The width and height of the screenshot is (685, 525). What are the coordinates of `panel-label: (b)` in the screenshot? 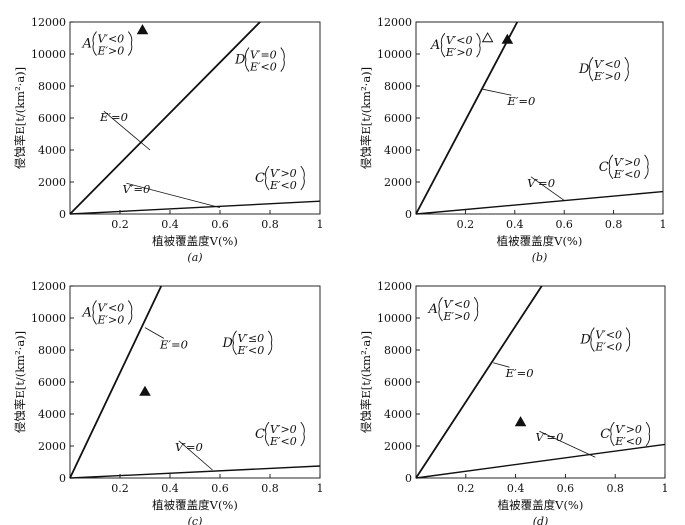 It's located at (540, 257).